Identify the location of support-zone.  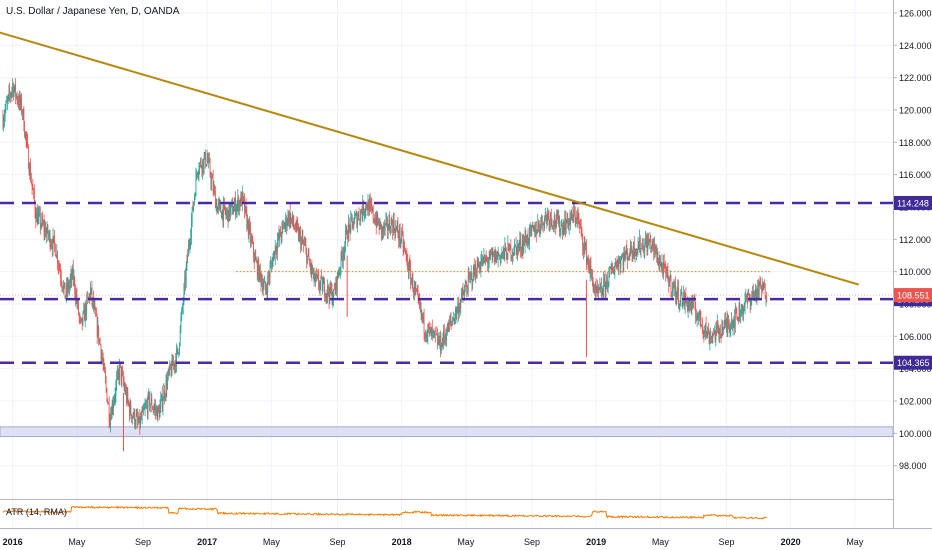
(447, 432).